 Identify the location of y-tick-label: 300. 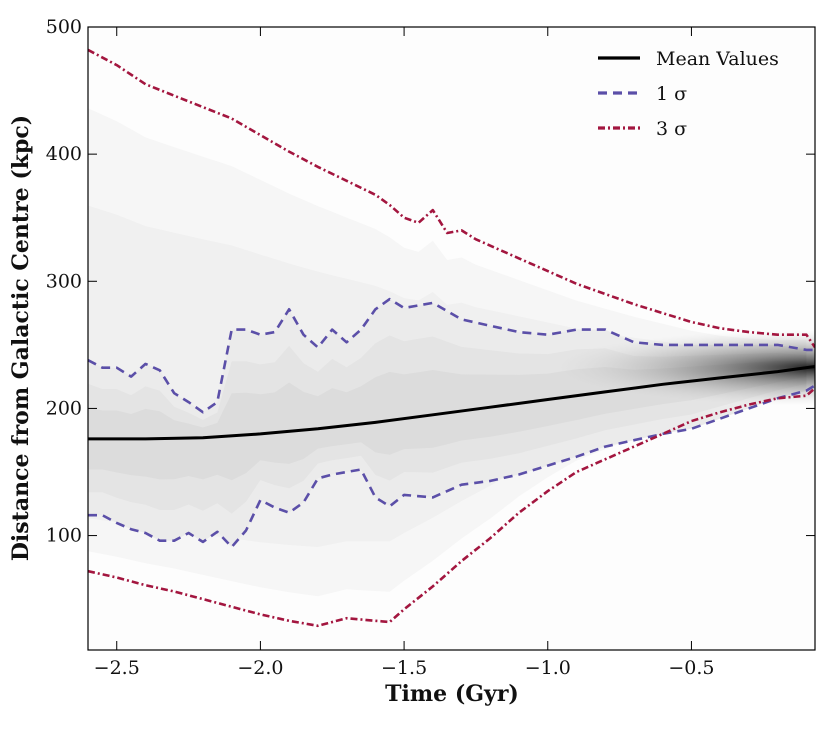
(64, 281).